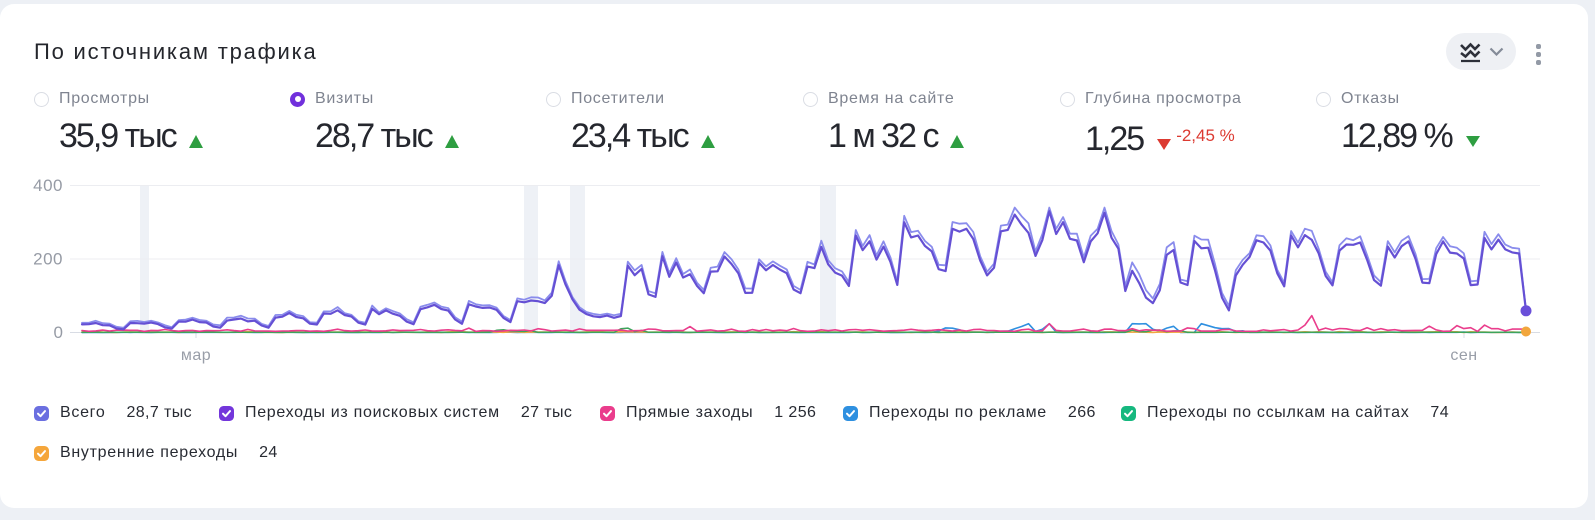 The image size is (1595, 520). Describe the element at coordinates (1463, 355) in the screenshot. I see `svg-text: сен` at that location.